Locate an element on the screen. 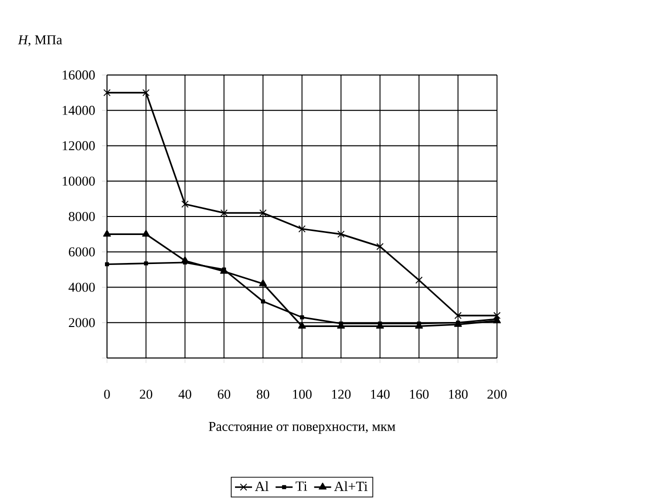 Image resolution: width=647 pixels, height=504 pixels. legend-label: Al is located at coordinates (261, 486).